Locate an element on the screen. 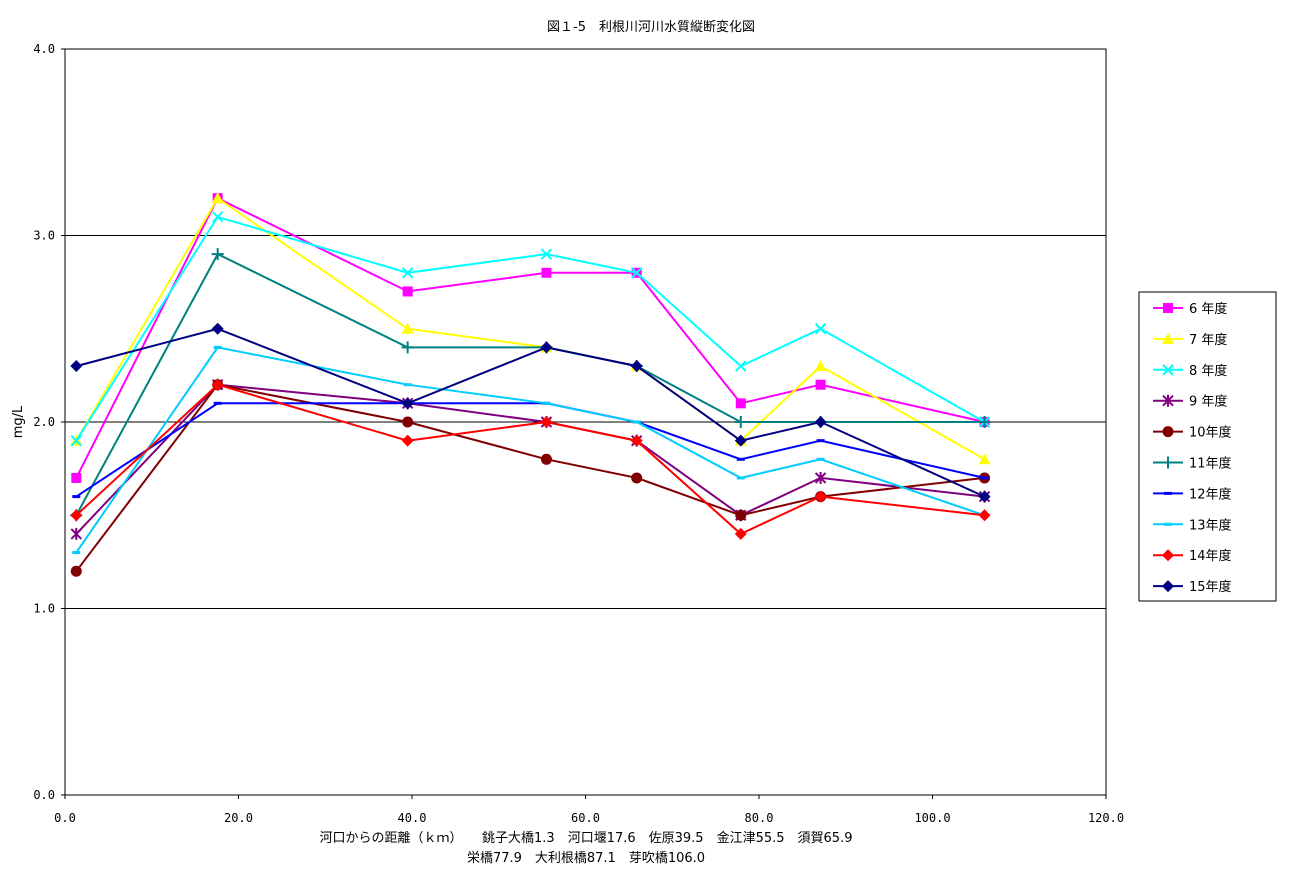 The width and height of the screenshot is (1290, 871). legend-label: 9 年度 is located at coordinates (1208, 402).